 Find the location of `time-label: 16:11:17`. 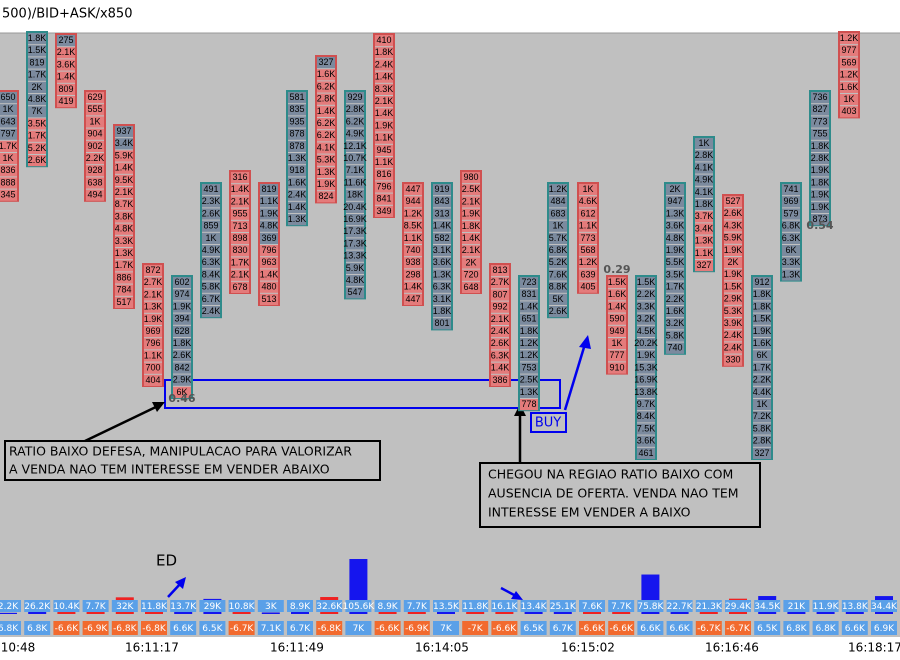

time-label: 16:11:17 is located at coordinates (152, 648).